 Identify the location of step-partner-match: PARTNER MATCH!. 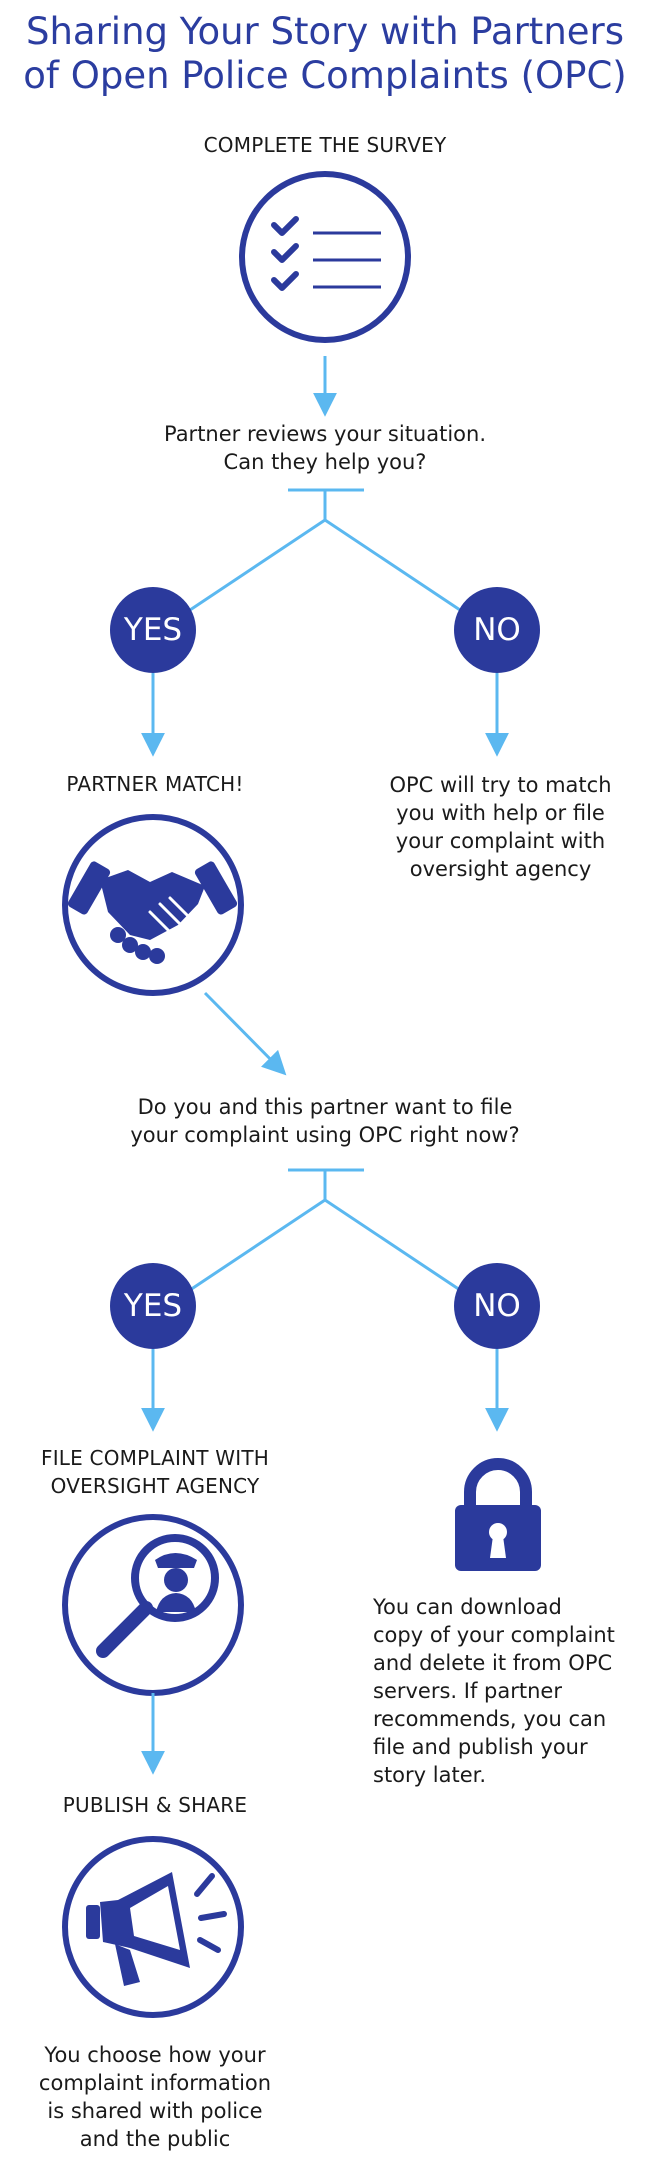
(155, 784).